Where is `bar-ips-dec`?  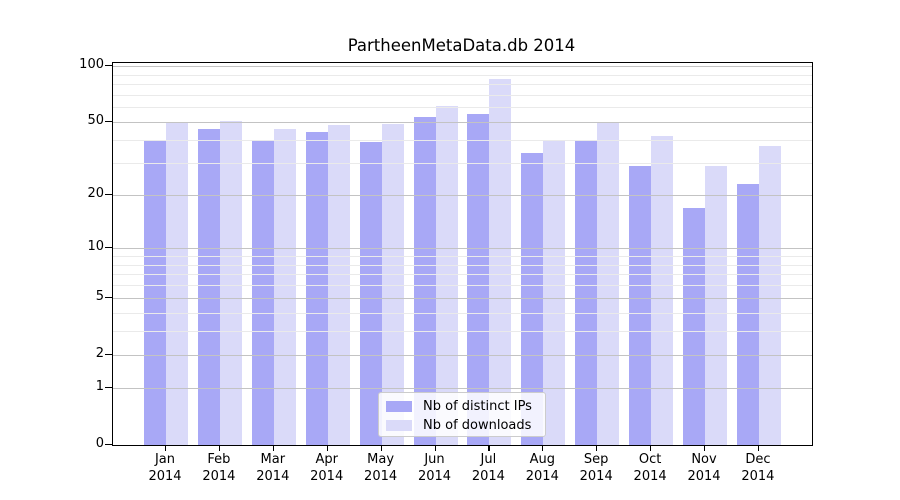
bar-ips-dec is located at coordinates (747, 314).